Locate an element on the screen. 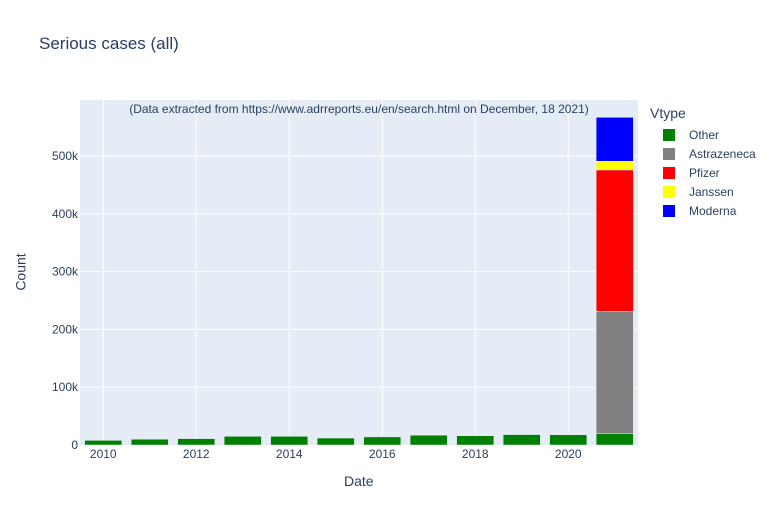 This screenshot has width=774, height=525. legend-label: Pfizer is located at coordinates (704, 172).